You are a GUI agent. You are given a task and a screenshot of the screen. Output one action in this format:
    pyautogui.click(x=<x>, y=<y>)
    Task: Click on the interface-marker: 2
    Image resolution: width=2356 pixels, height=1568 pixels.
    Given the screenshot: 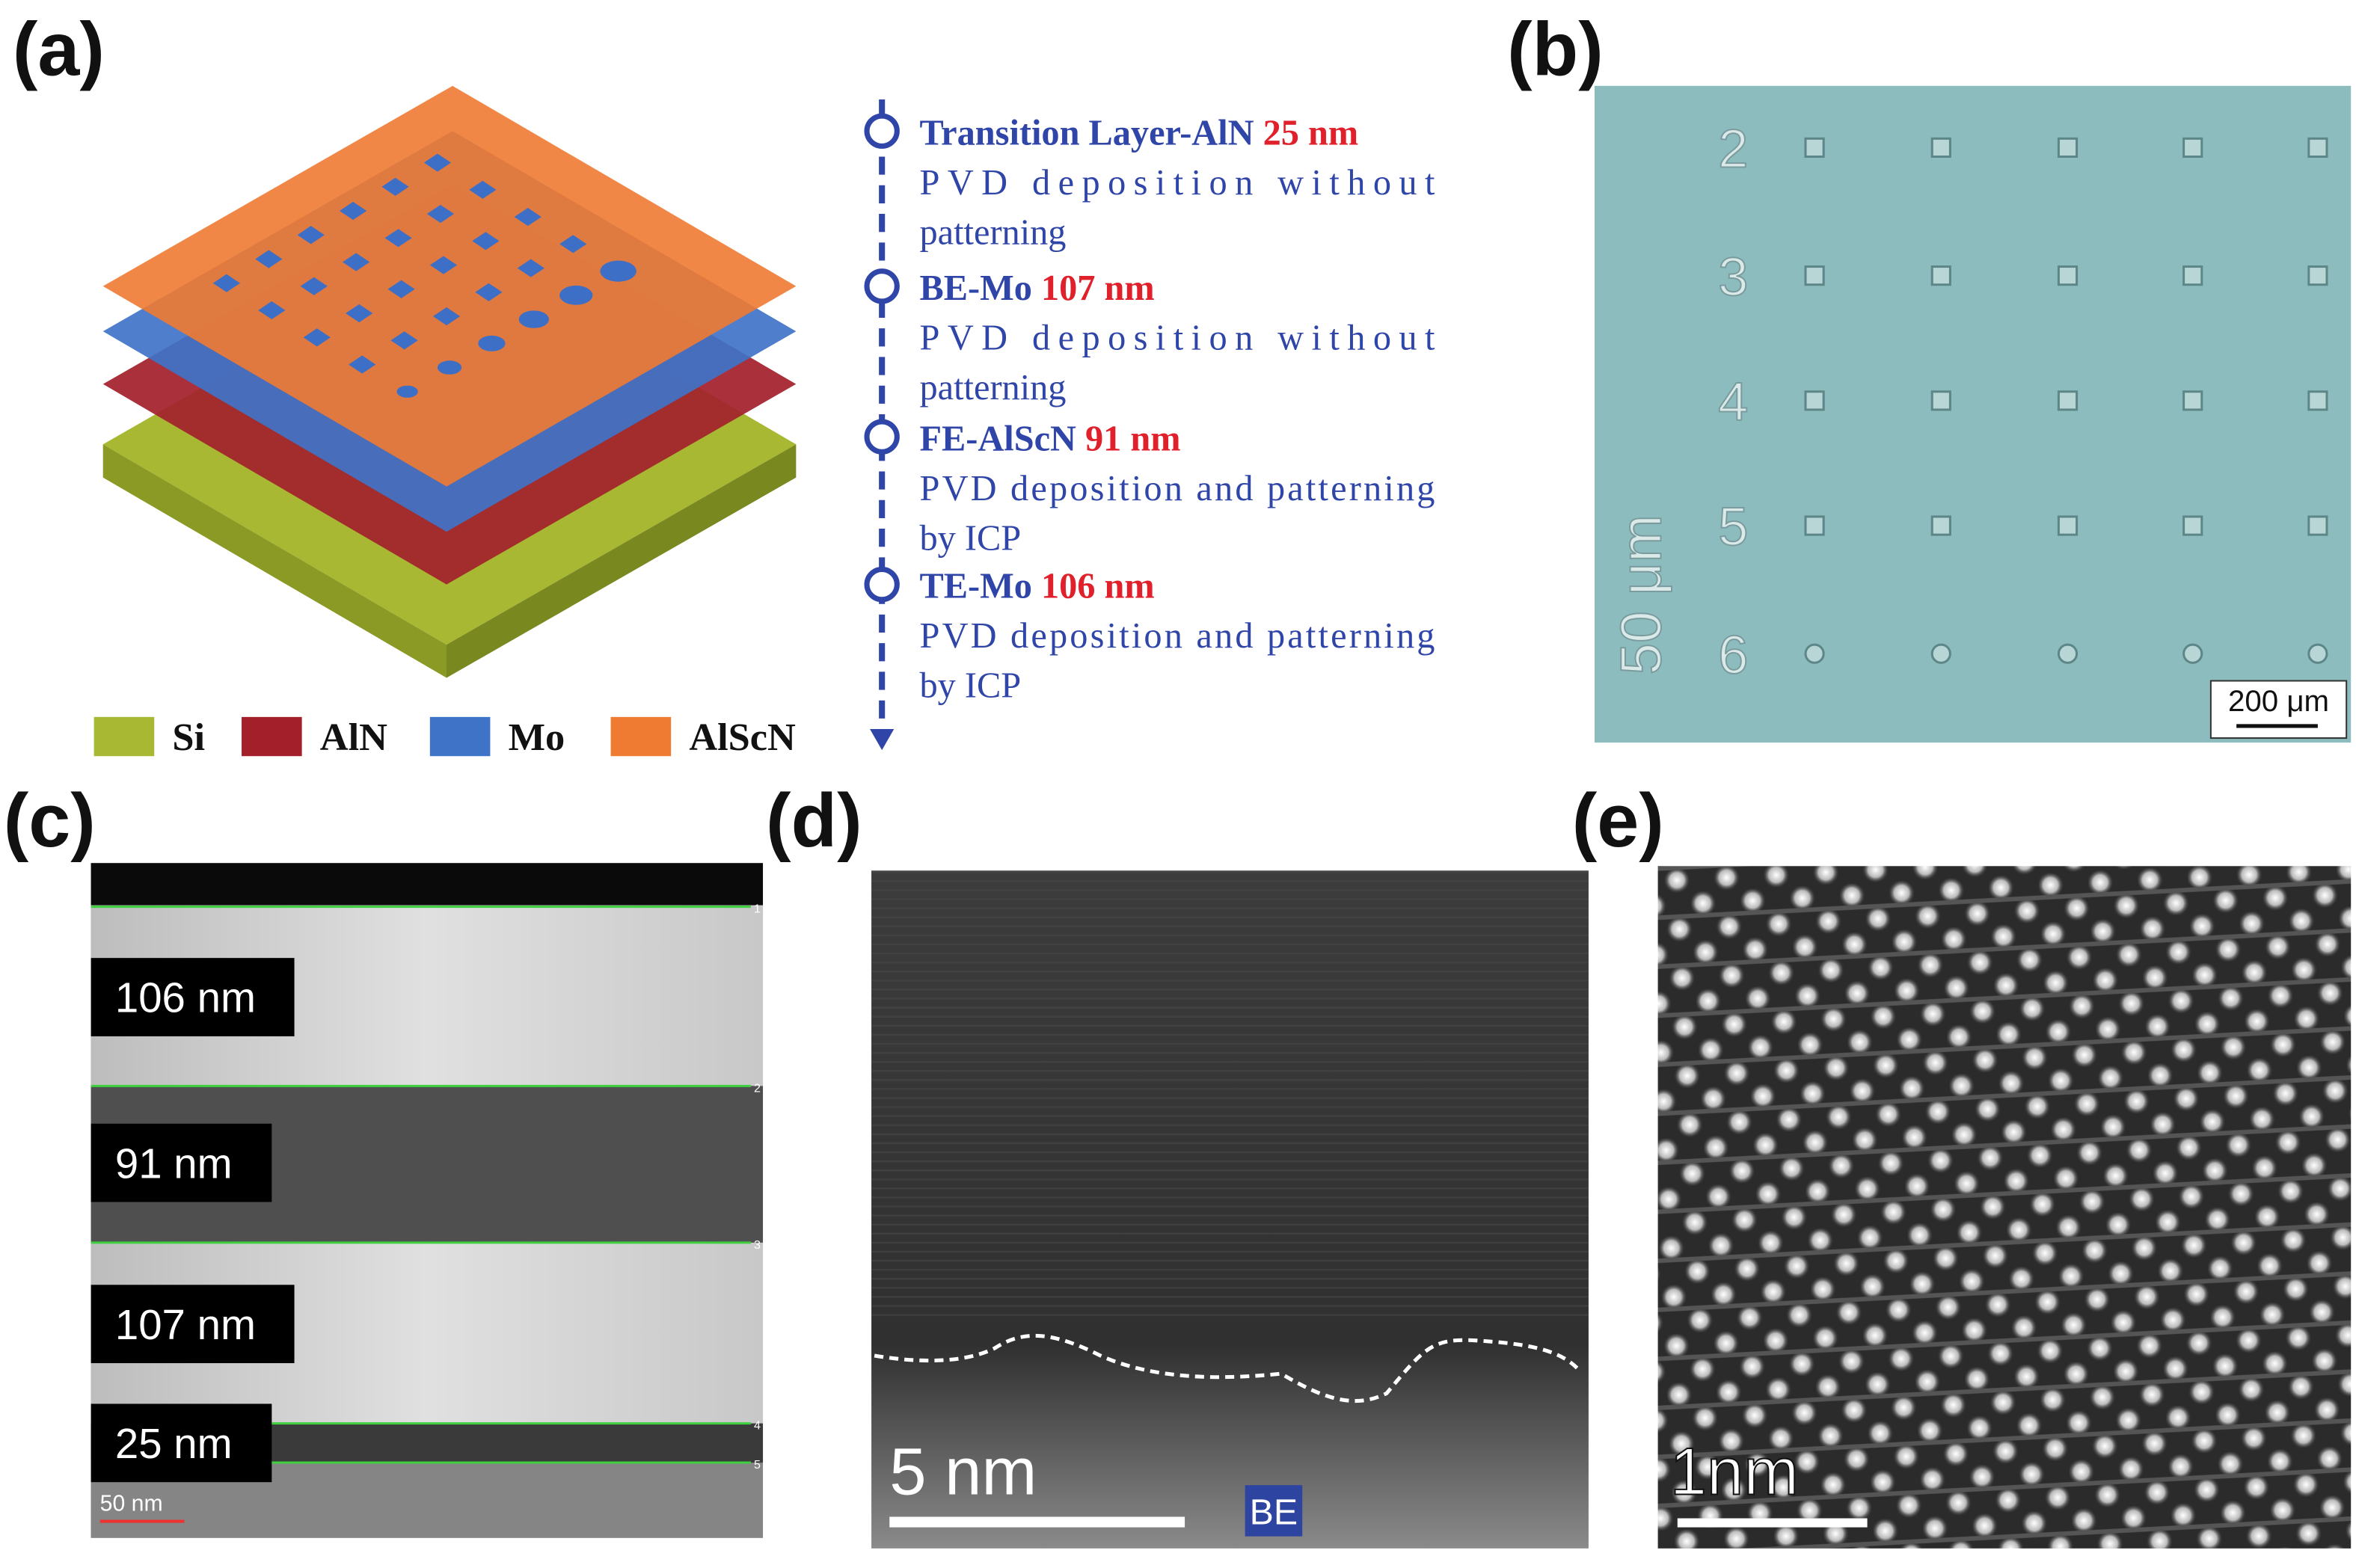 What is the action you would take?
    pyautogui.click(x=757, y=1088)
    